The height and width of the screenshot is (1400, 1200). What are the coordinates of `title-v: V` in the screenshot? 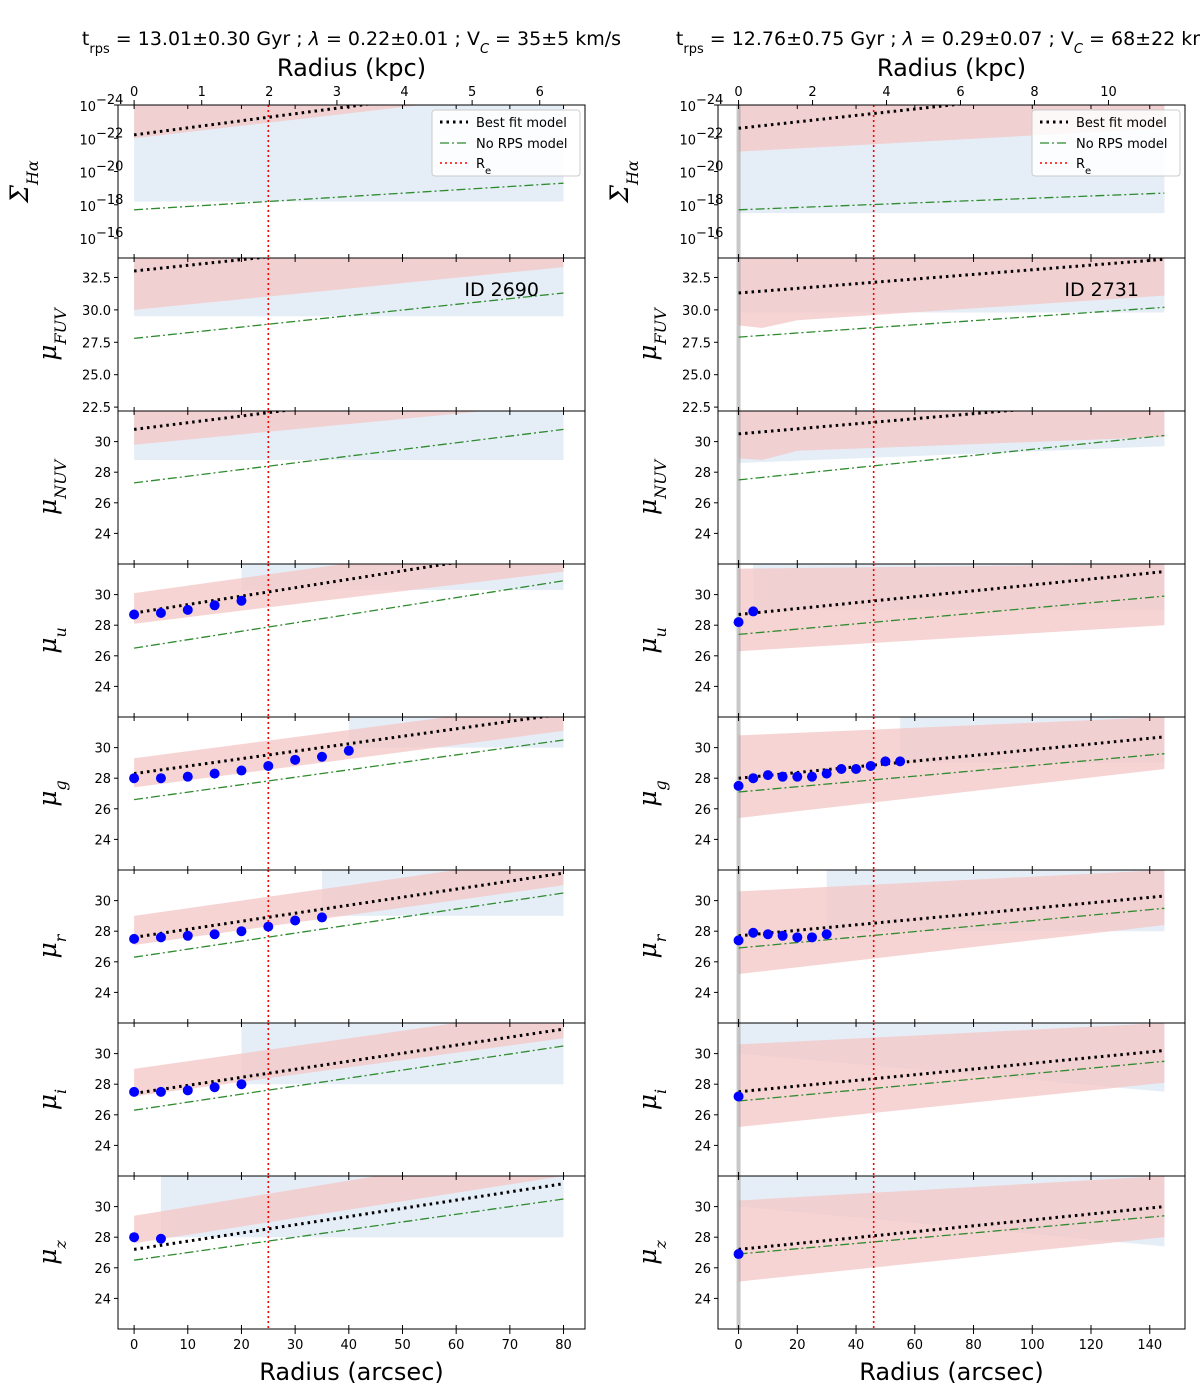 It's located at (1067, 39).